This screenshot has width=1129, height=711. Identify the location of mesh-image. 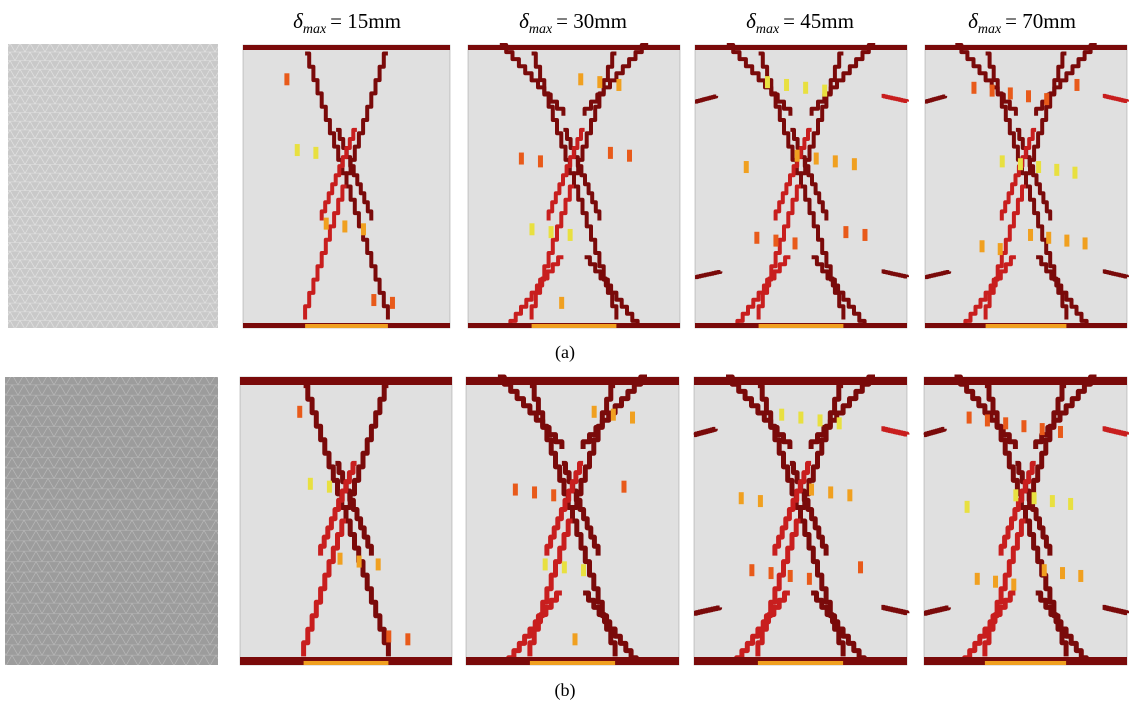
(111, 521).